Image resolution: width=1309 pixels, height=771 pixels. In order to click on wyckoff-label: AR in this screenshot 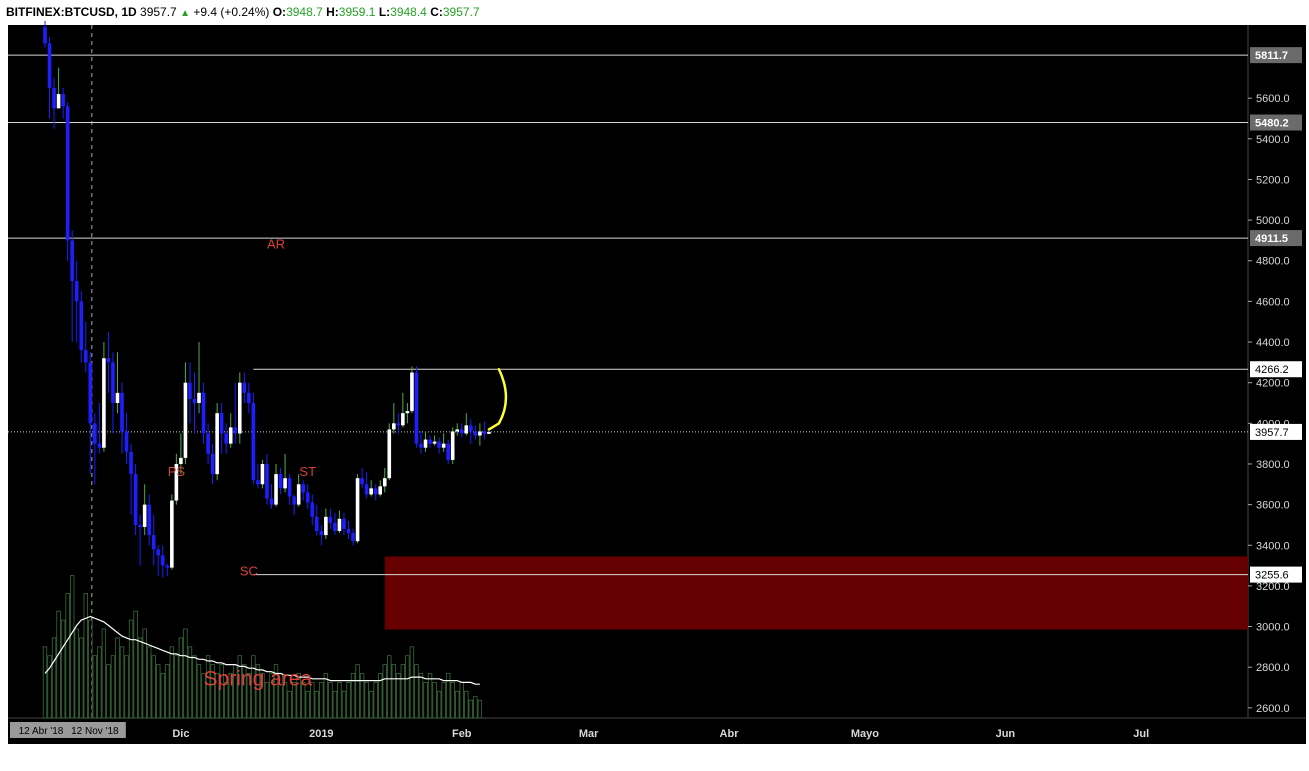, I will do `click(276, 244)`.